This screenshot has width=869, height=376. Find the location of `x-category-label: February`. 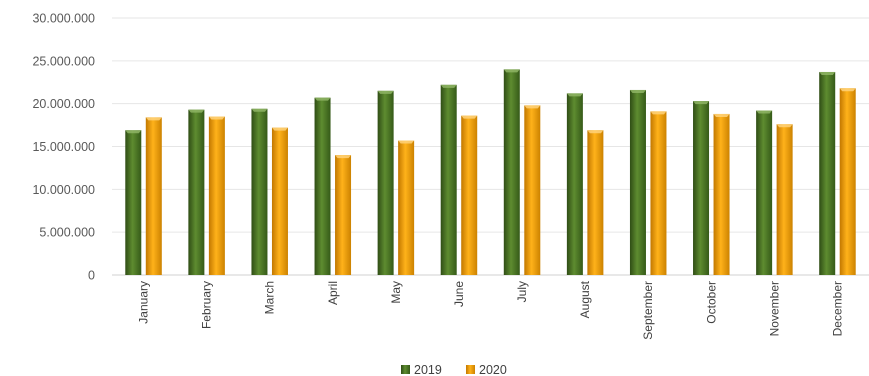

x-category-label: February is located at coordinates (207, 305).